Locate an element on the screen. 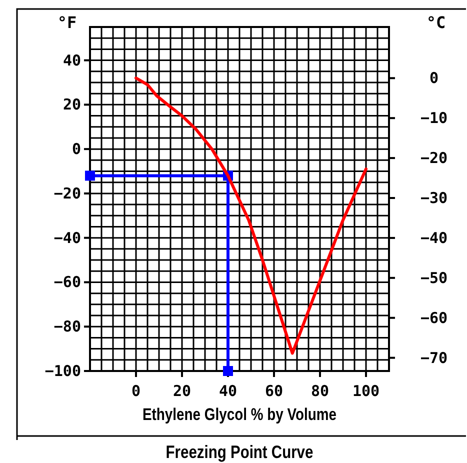  y2-tick-label: −20 is located at coordinates (434, 158).